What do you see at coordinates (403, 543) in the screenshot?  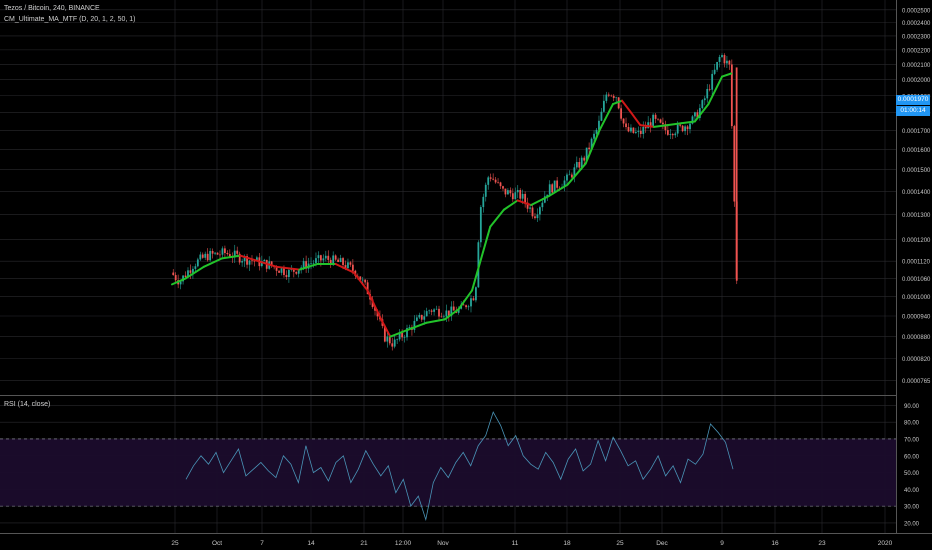 I see `time-tick-label: 12:00` at bounding box center [403, 543].